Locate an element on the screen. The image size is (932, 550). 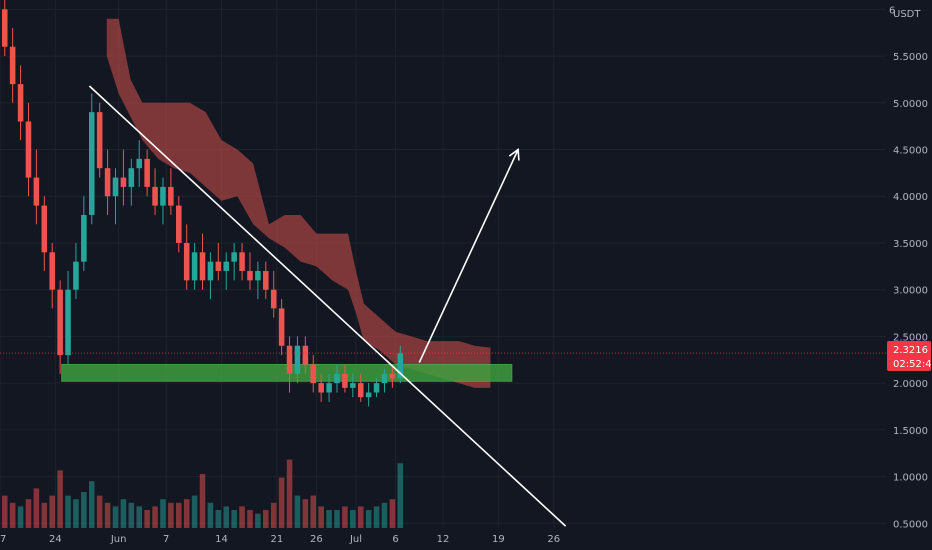
x-tick-label: 19 is located at coordinates (498, 539).